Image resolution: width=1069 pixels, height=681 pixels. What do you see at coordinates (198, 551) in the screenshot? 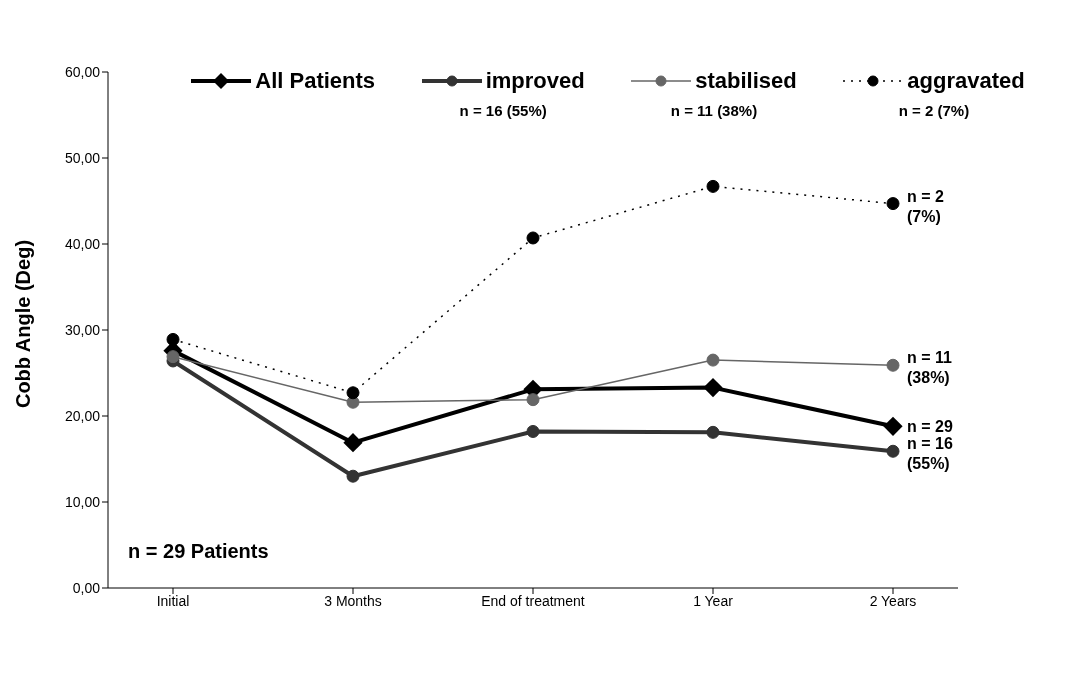
I see `annotation: n = 29 Patients` at bounding box center [198, 551].